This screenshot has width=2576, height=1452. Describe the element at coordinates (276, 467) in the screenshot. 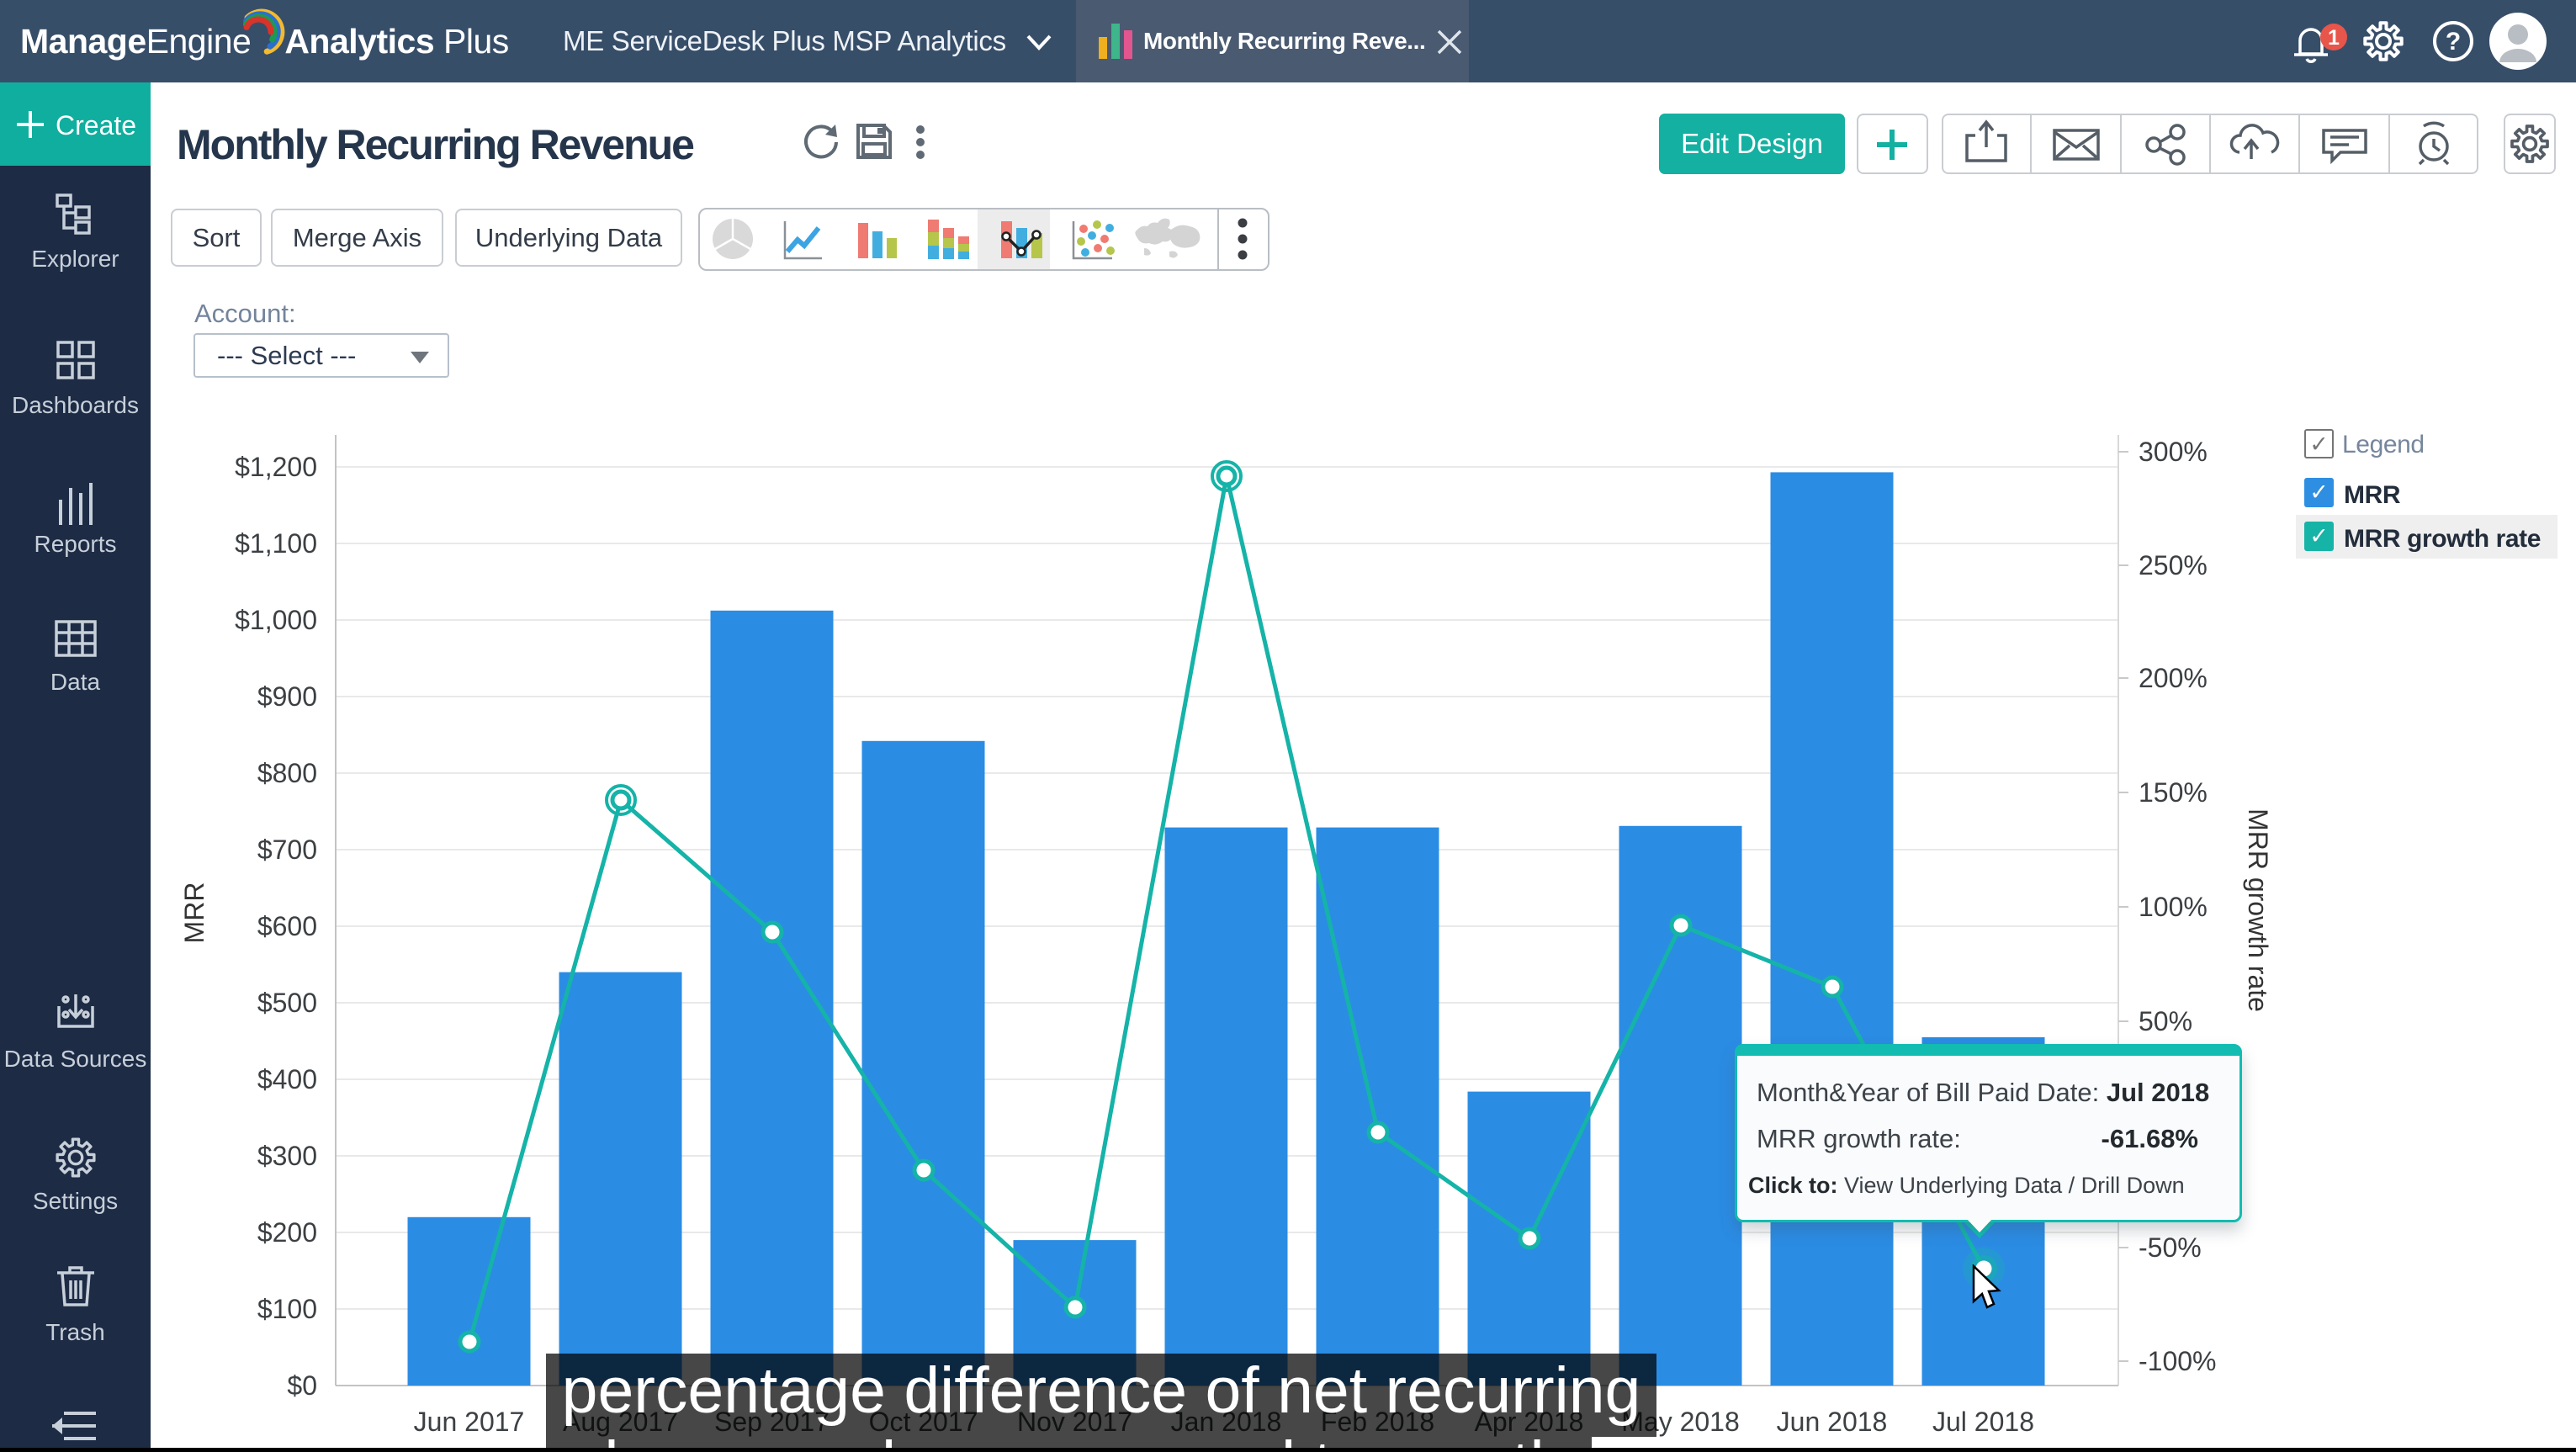

I see `svg-text: $1,200` at that location.